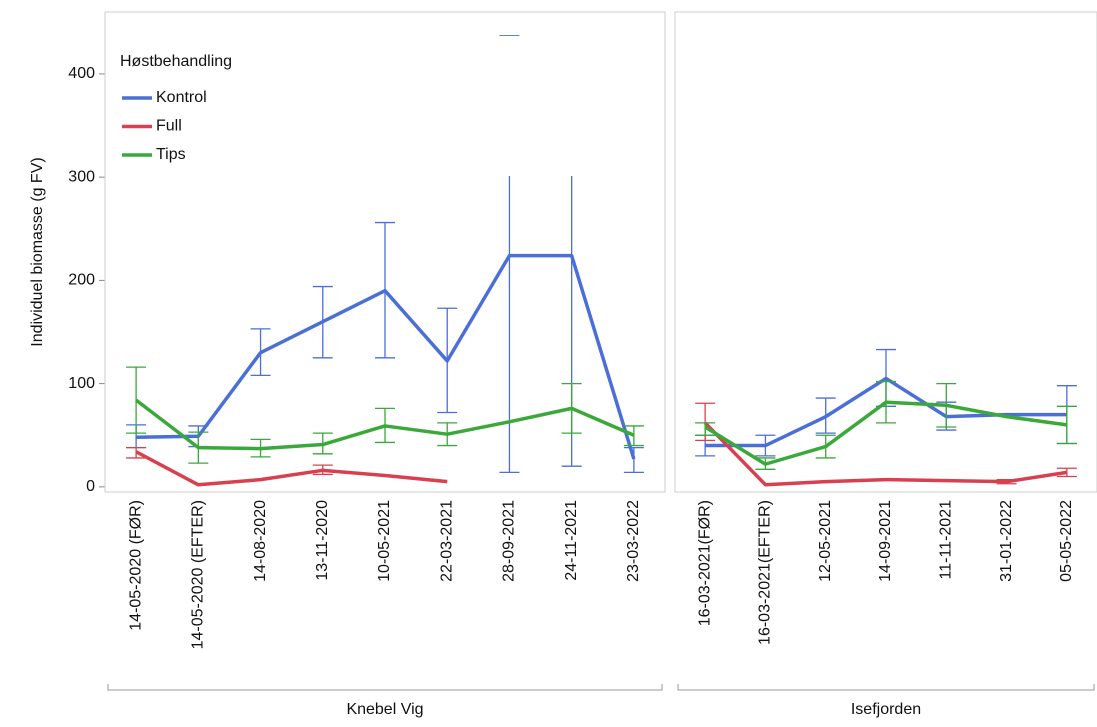  I want to click on y-tick-label: 300, so click(81, 176).